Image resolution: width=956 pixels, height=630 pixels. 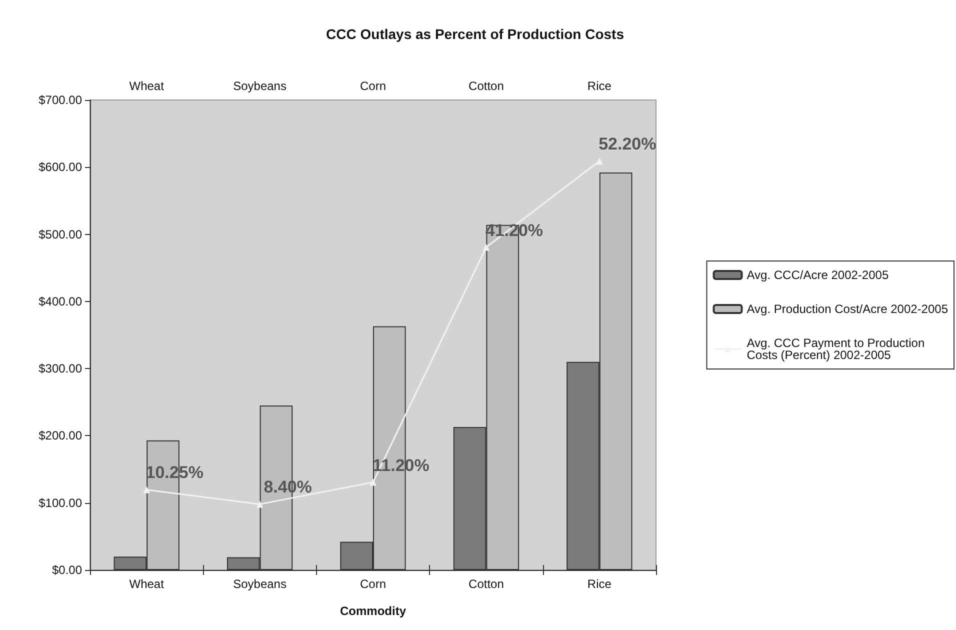 I want to click on x-tick-label: Soybeans, so click(x=259, y=584).